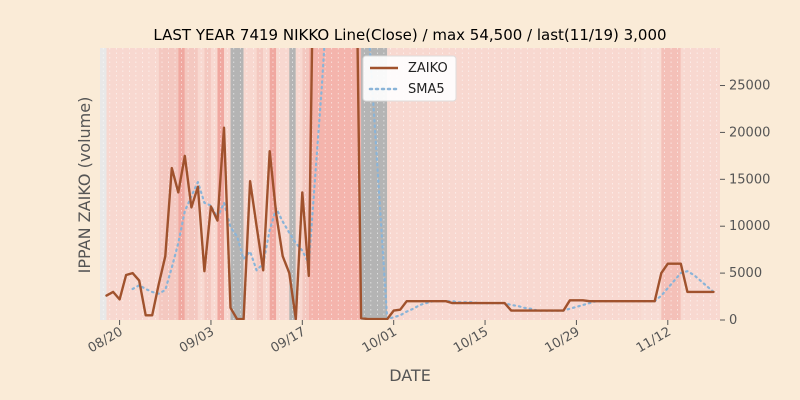 The image size is (800, 400). What do you see at coordinates (197, 340) in the screenshot?
I see `x-tick-label: 09/03` at bounding box center [197, 340].